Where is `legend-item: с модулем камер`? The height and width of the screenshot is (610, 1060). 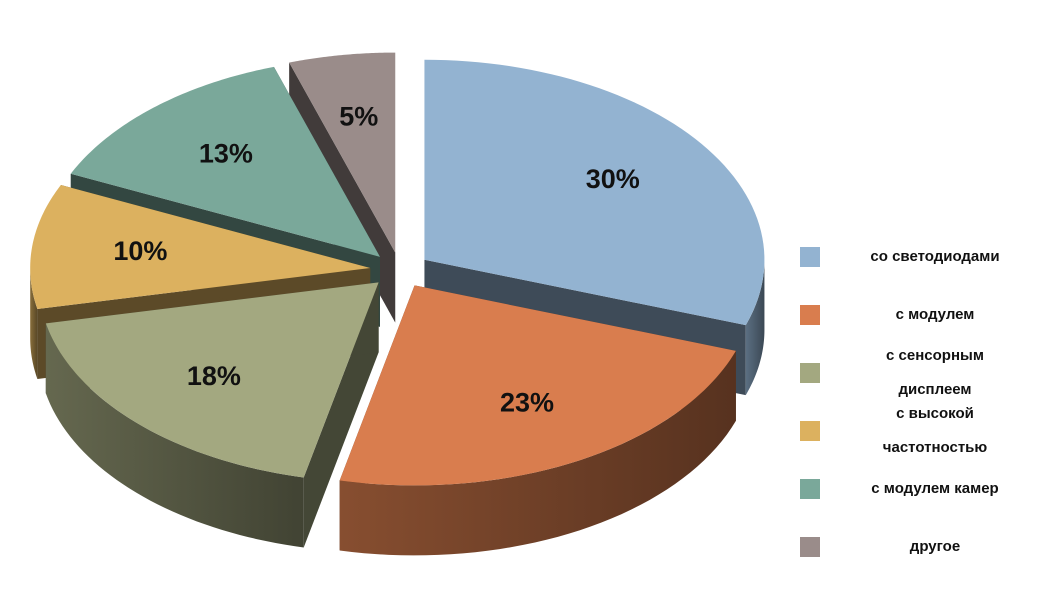 legend-item: с модулем камер is located at coordinates (920, 489).